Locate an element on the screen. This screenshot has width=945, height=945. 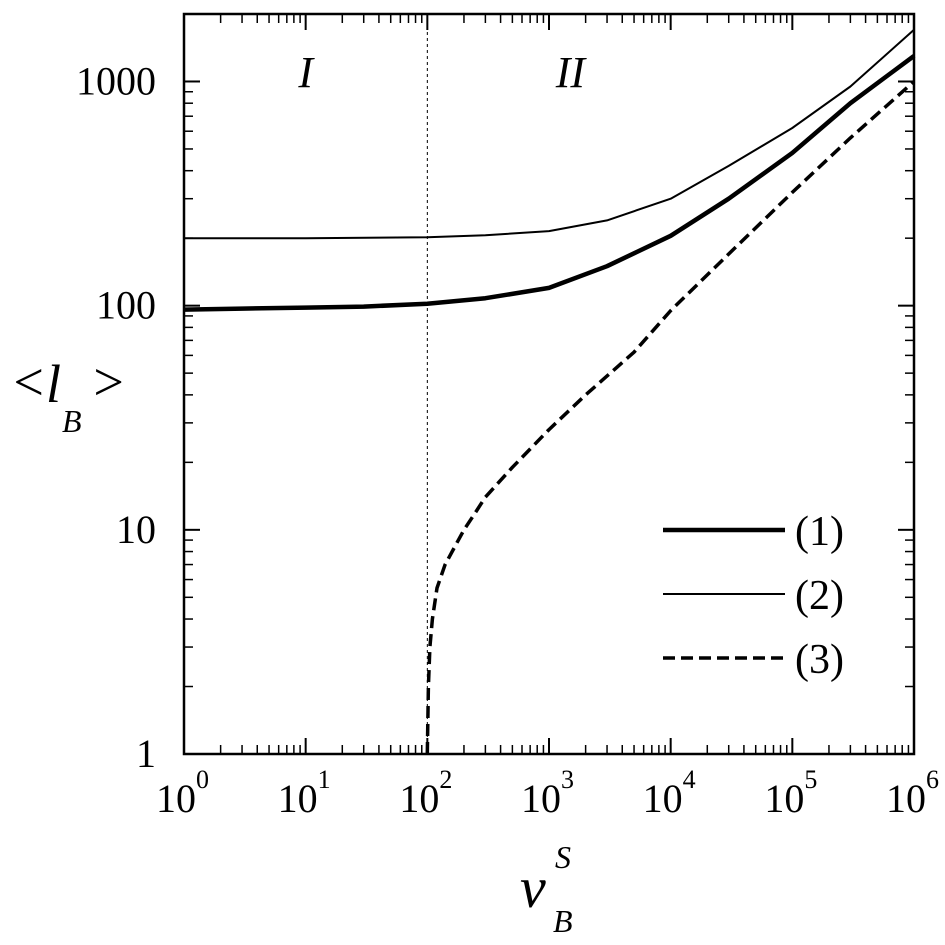
legend-label-2: (2) is located at coordinates (819, 596).